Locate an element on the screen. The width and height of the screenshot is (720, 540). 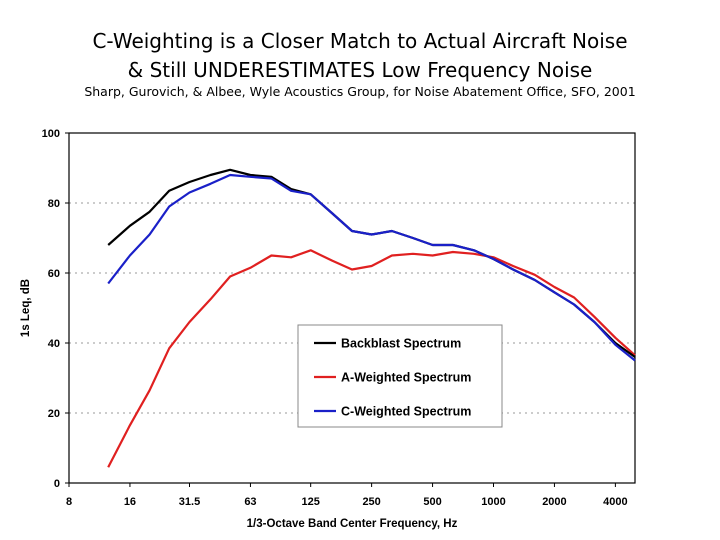
legend-entry: Backblast Spectrum is located at coordinates (401, 344).